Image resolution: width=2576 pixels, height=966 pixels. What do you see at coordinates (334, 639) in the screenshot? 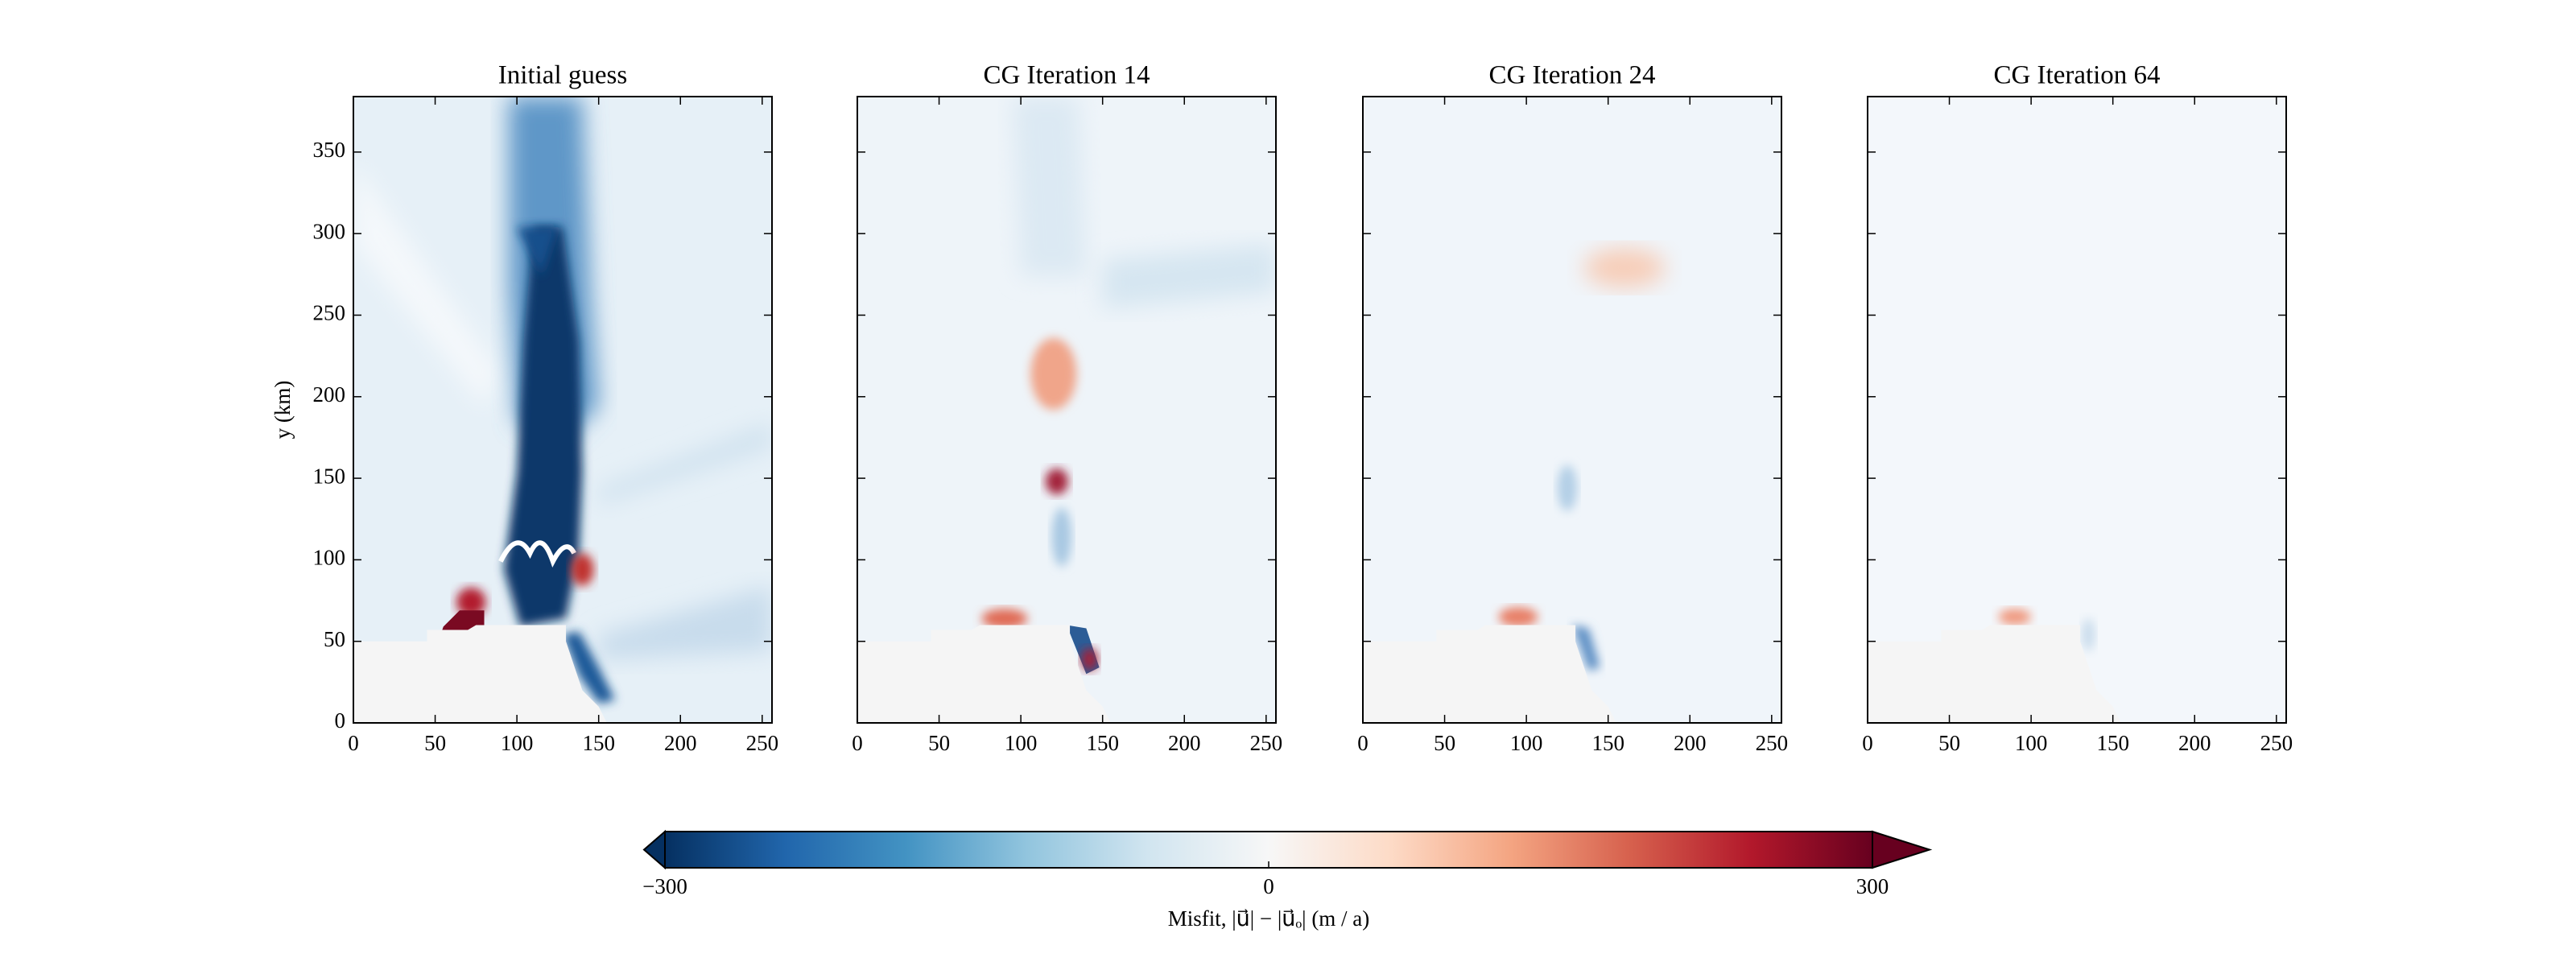
I see `y-tick-label: 50` at bounding box center [334, 639].